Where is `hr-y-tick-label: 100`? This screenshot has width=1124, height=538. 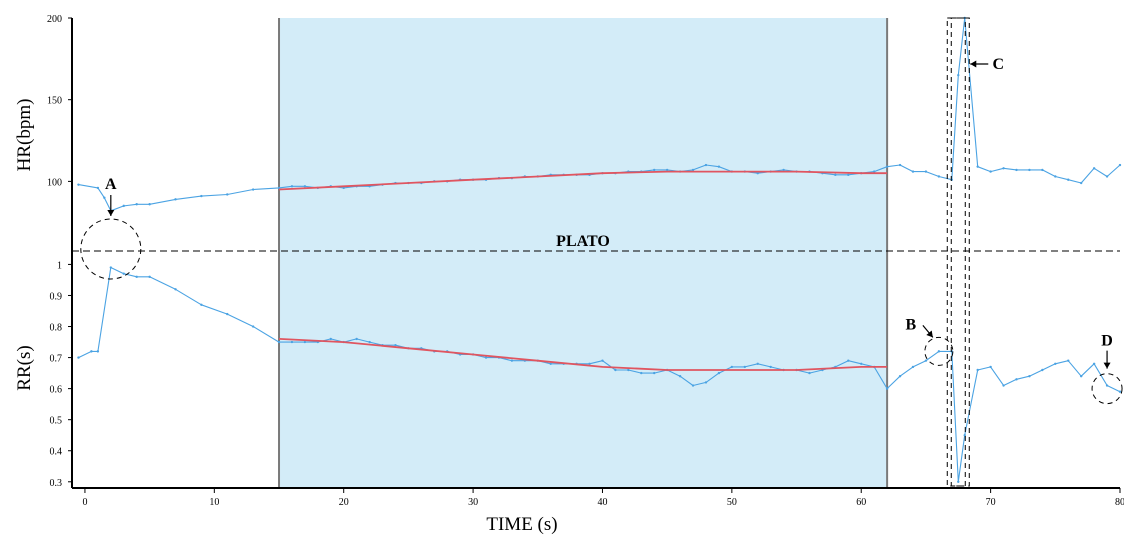
hr-y-tick-label: 100 is located at coordinates (54, 182).